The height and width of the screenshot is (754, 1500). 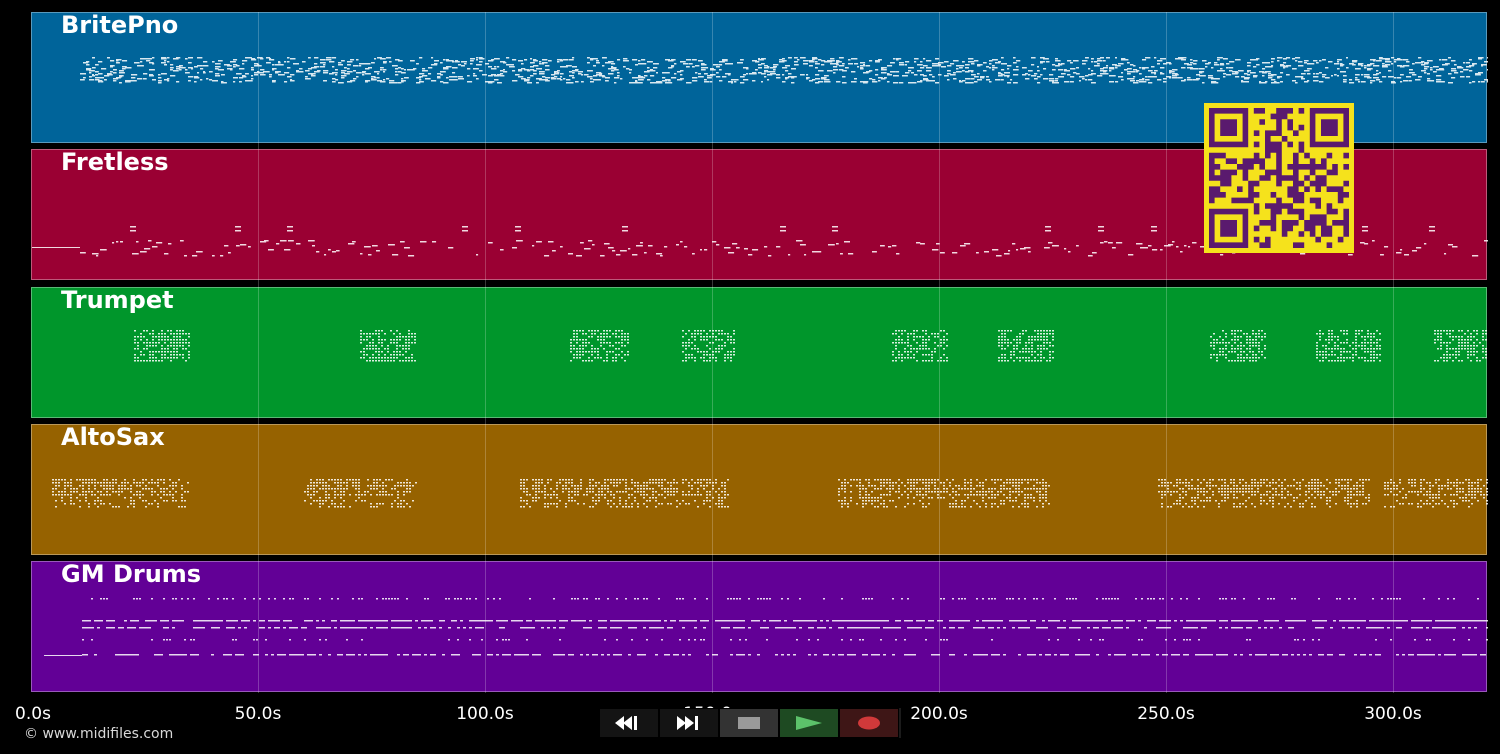 What do you see at coordinates (1393, 714) in the screenshot?
I see `tick-label-300: 300.0s` at bounding box center [1393, 714].